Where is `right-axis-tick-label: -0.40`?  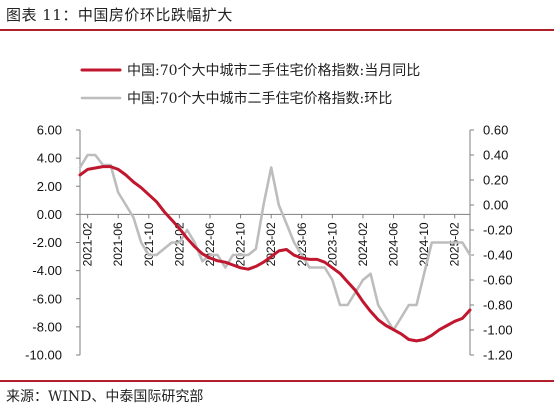 right-axis-tick-label: -0.40 is located at coordinates (498, 255).